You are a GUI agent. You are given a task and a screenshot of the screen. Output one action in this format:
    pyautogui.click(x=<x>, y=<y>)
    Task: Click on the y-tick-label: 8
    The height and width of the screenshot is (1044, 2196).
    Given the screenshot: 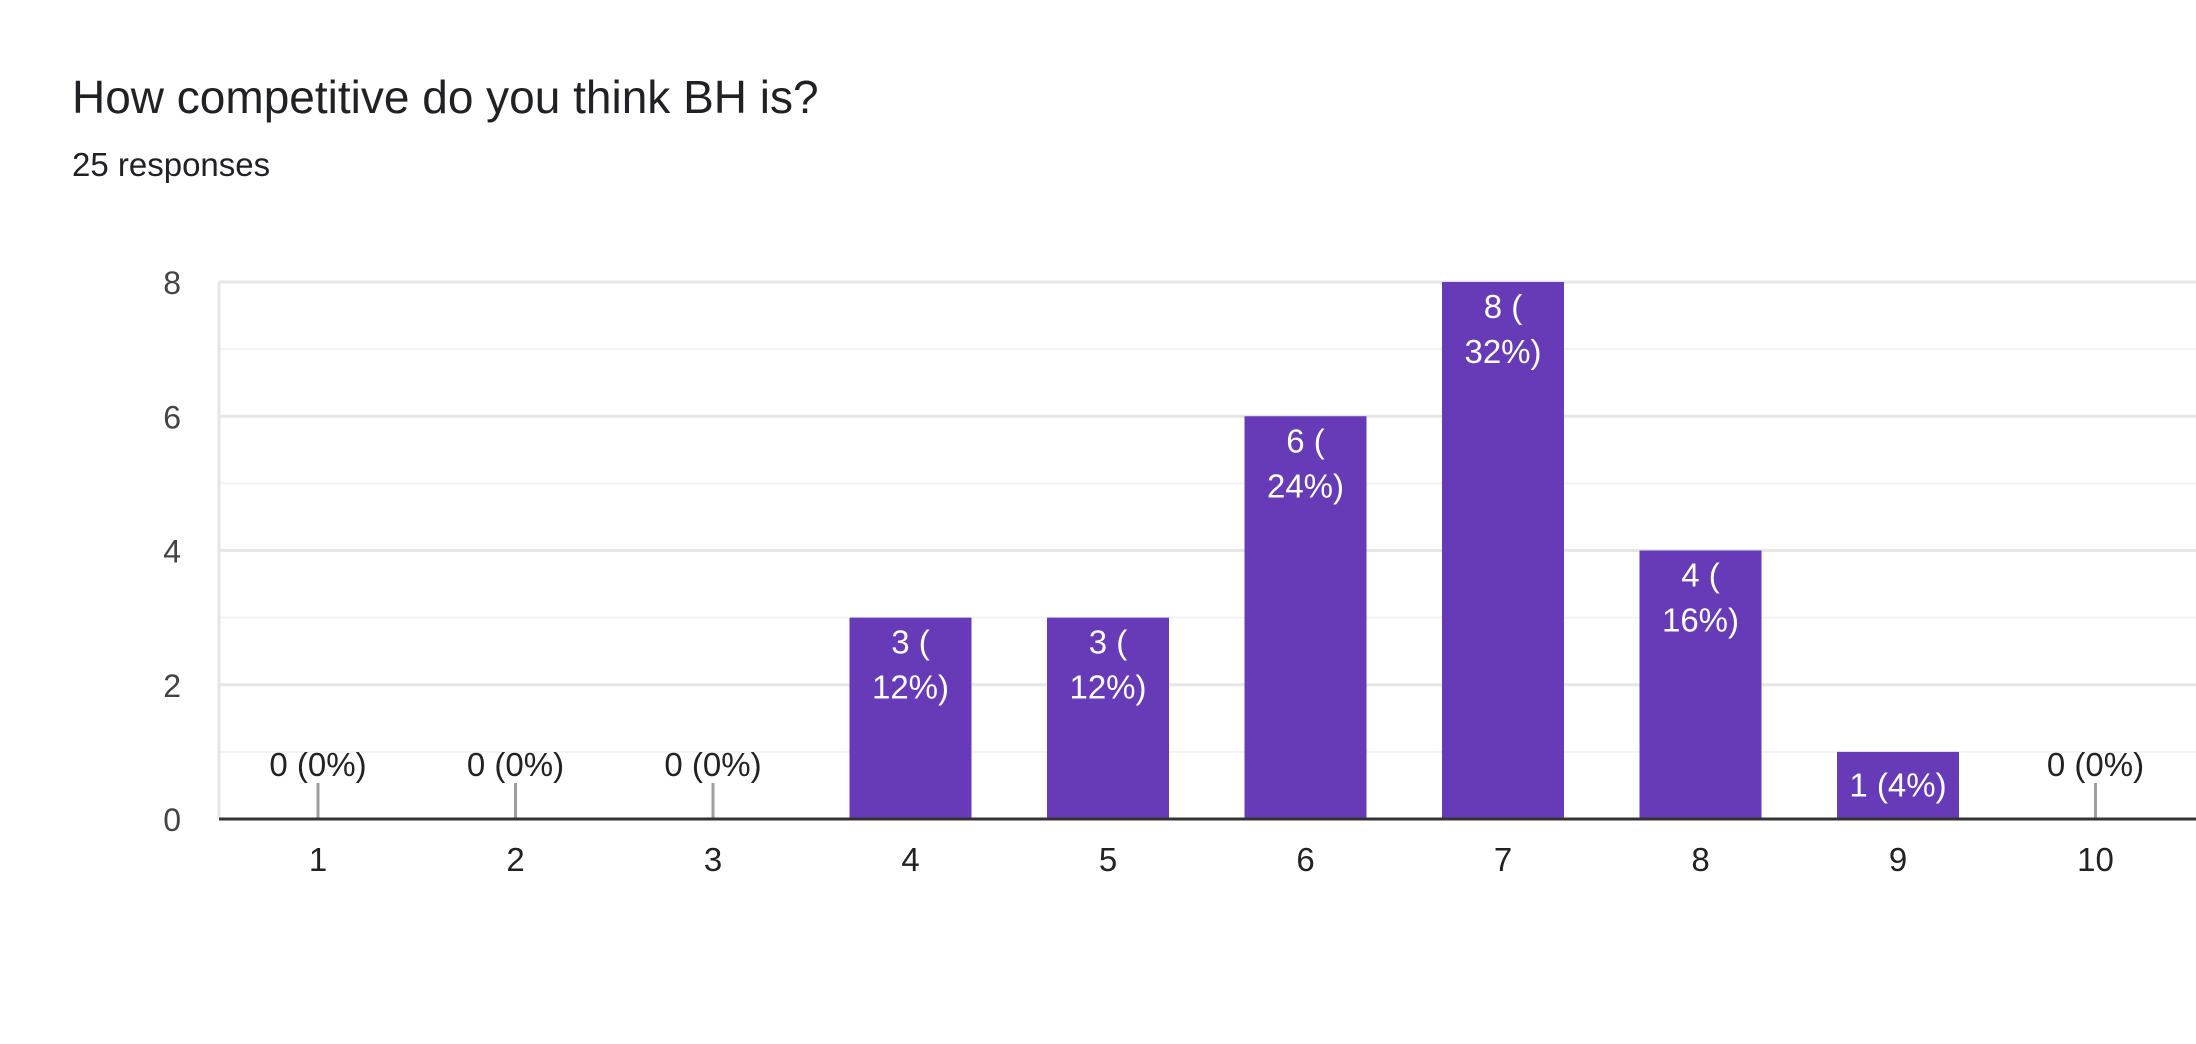 What is the action you would take?
    pyautogui.click(x=172, y=283)
    